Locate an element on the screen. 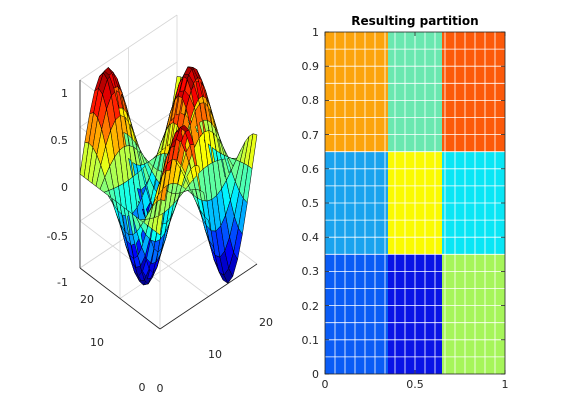 This screenshot has height=420, width=570. z-tick-label: -0.5 is located at coordinates (57, 236).